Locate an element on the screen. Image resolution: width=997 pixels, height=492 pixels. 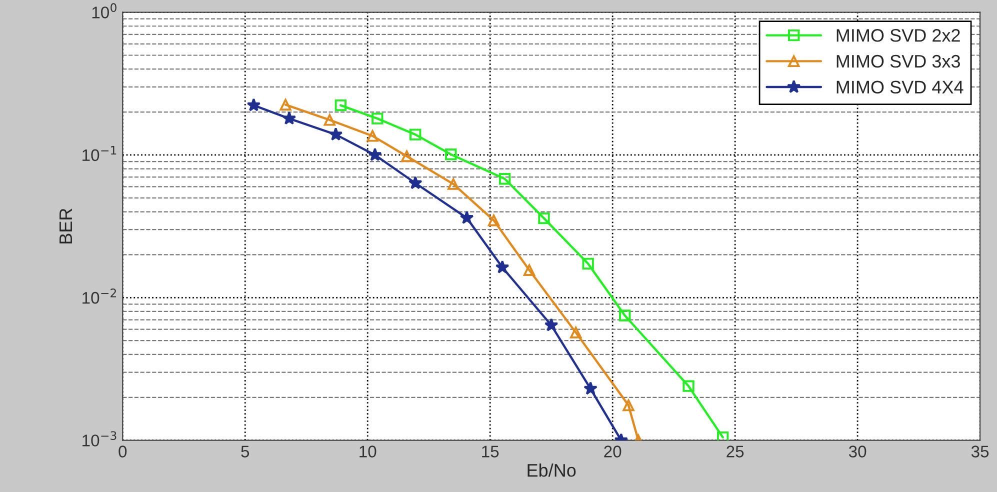
y-tick-label: 10$^{−2}$ is located at coordinates (99, 296).